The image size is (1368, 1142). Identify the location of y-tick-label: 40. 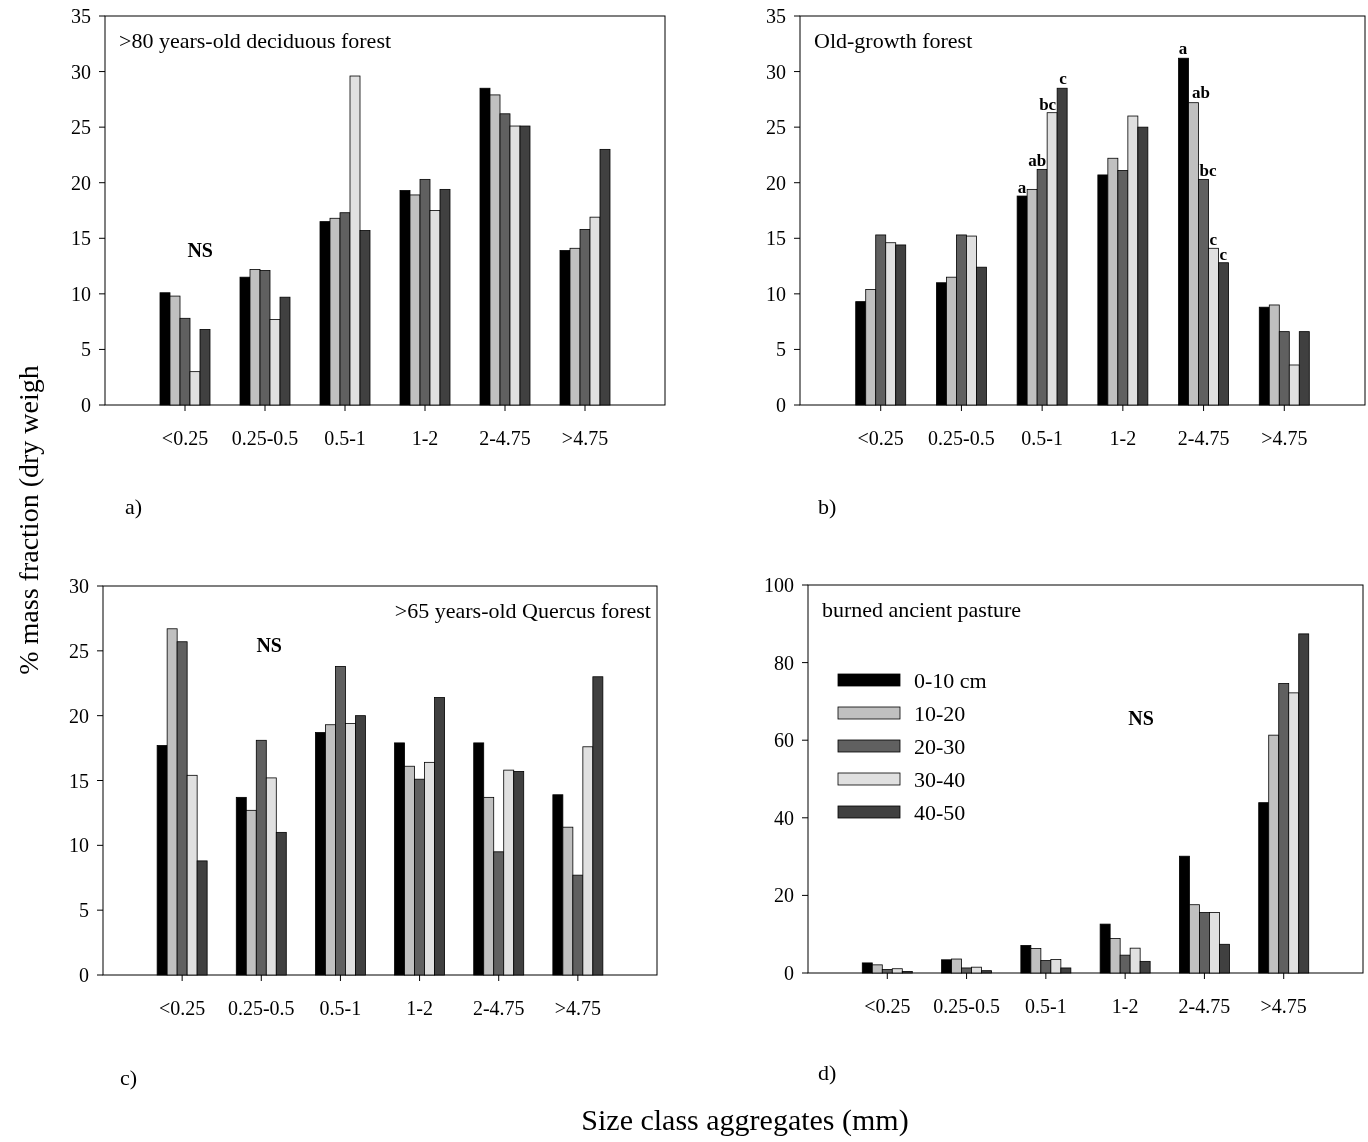
(784, 817).